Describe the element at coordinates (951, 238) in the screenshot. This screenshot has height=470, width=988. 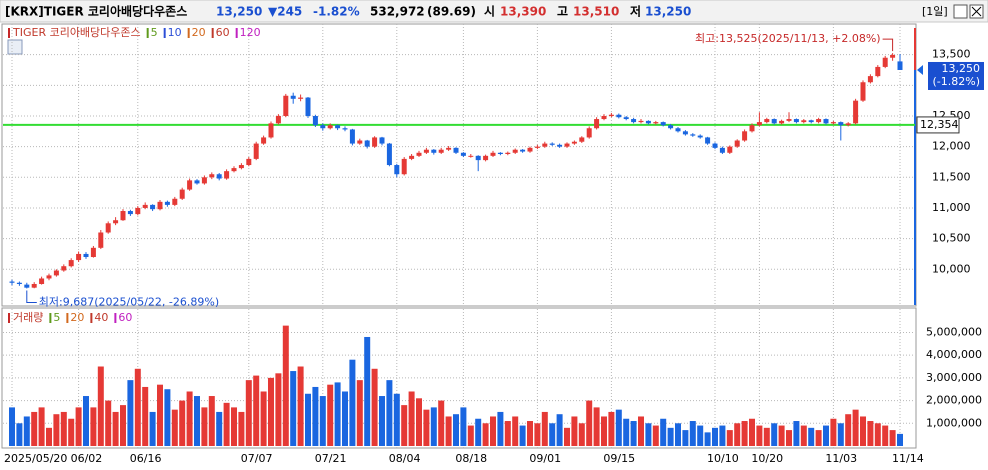
I see `y-tick-label: 10,500` at that location.